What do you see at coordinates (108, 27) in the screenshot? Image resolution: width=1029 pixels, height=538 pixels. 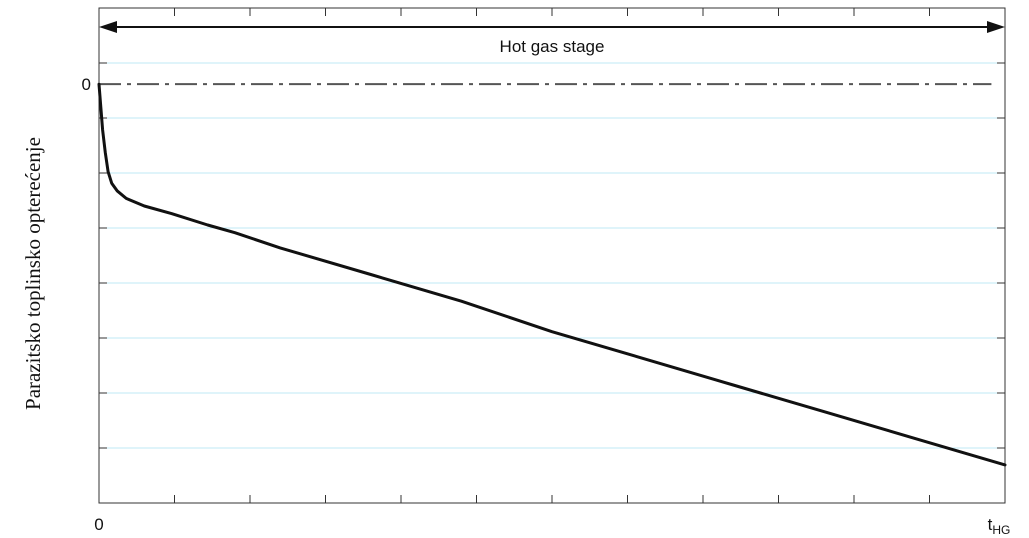 I see `span-arrow-left-head` at bounding box center [108, 27].